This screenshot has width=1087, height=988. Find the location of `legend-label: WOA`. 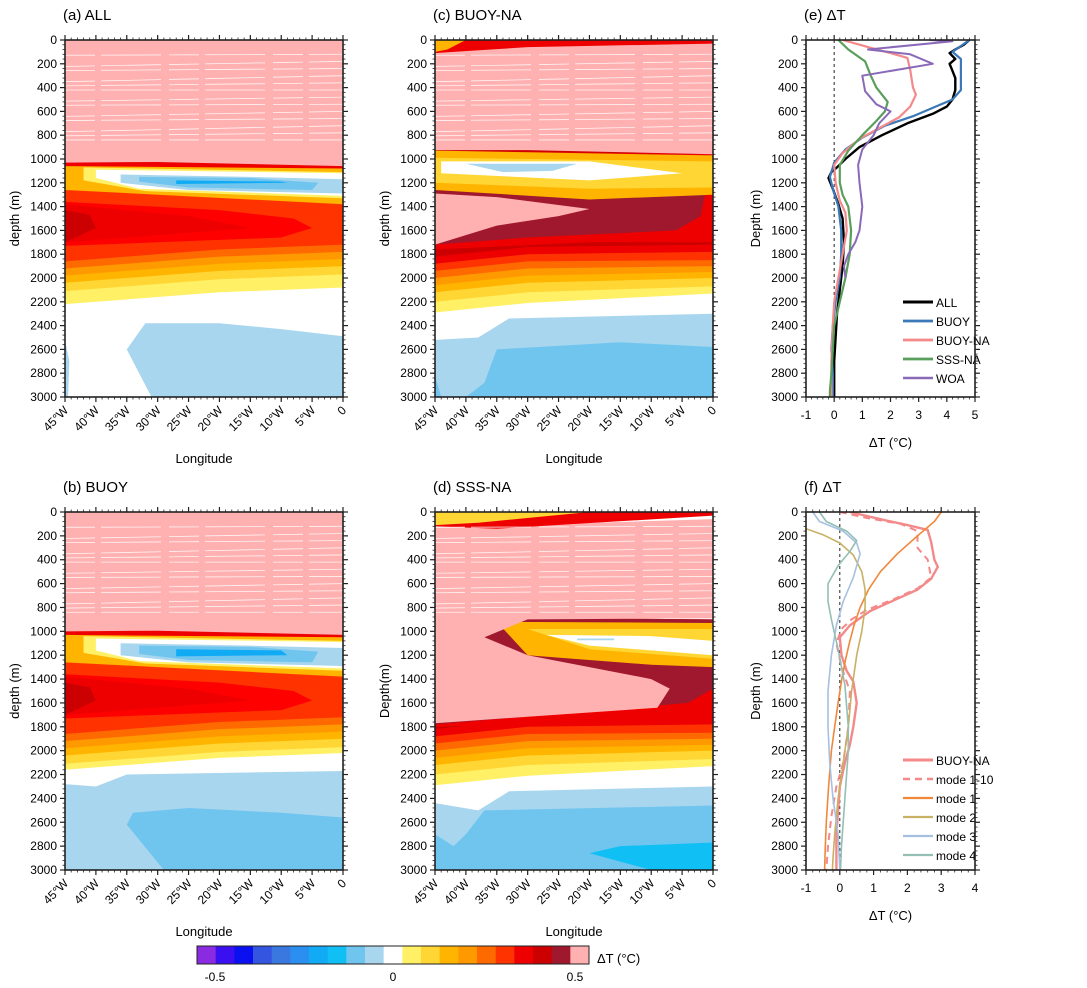

legend-label: WOA is located at coordinates (950, 379).